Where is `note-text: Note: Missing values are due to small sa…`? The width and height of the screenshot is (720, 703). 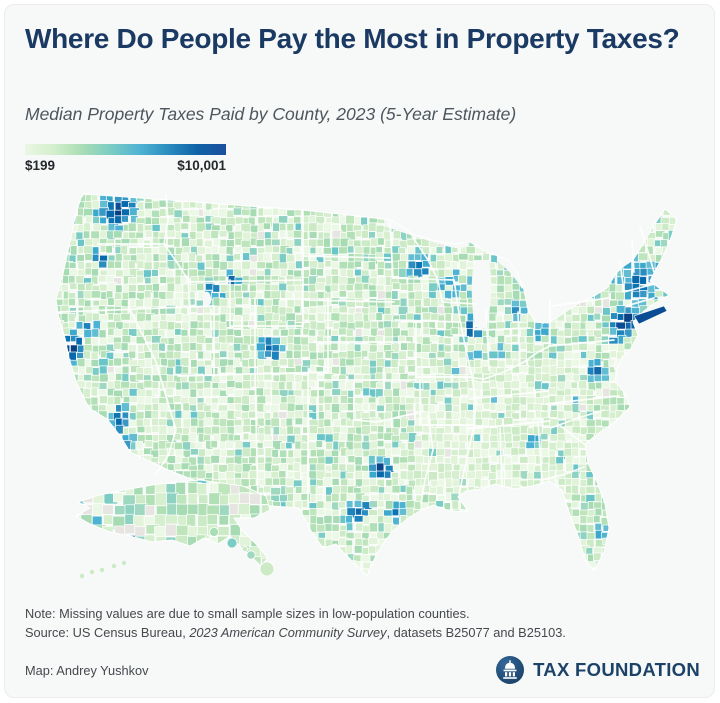
note-text: Note: Missing values are due to small sa… is located at coordinates (247, 613).